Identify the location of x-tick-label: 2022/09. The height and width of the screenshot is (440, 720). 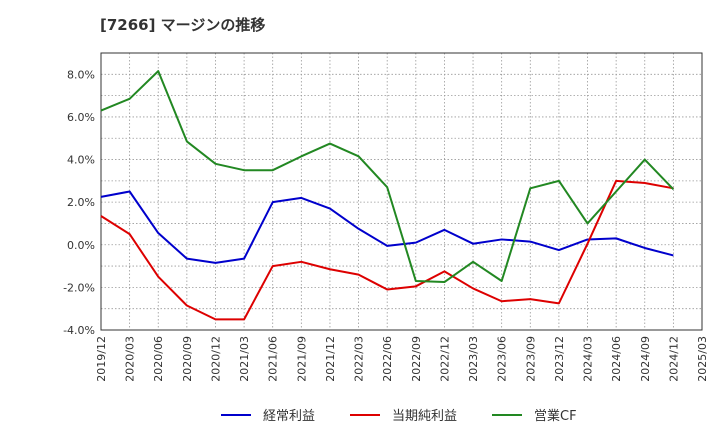
(416, 359).